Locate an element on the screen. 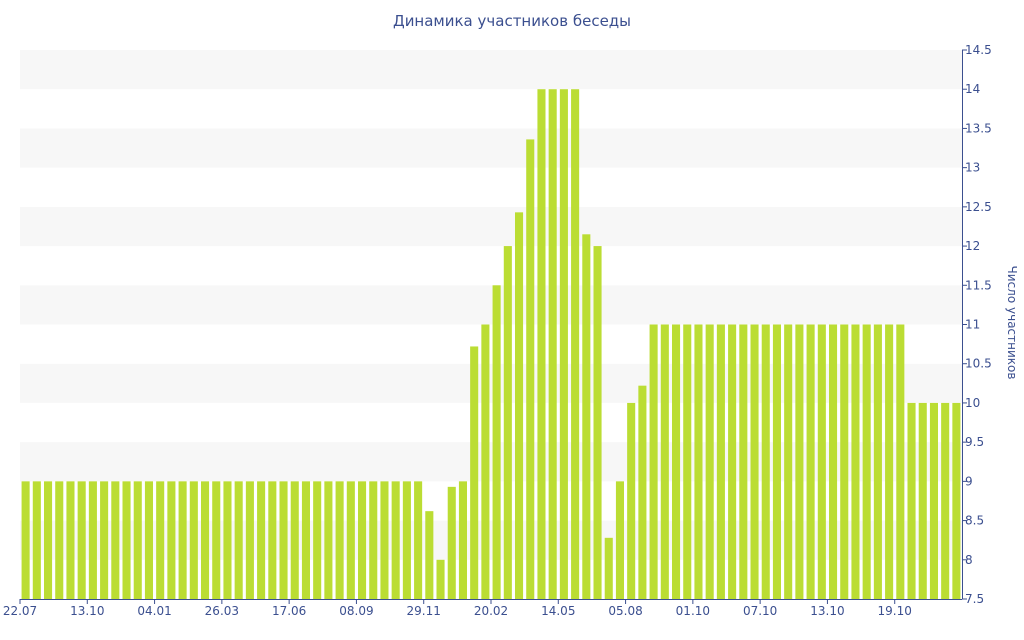 The image size is (1024, 640). y-tick-label: 7.5 is located at coordinates (974, 599).